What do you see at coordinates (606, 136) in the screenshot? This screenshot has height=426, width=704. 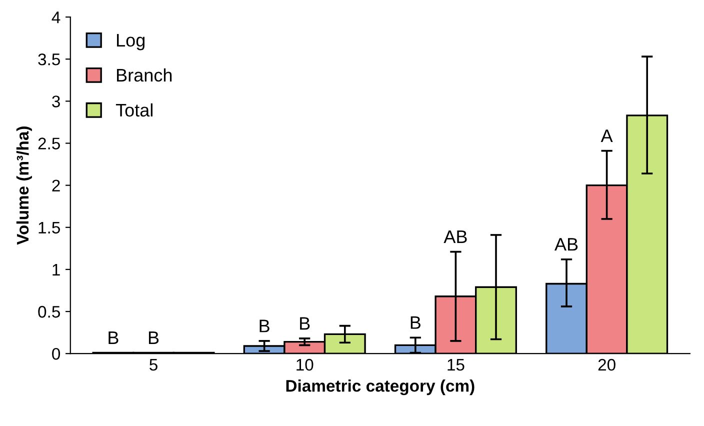 I see `data-label: A` at bounding box center [606, 136].